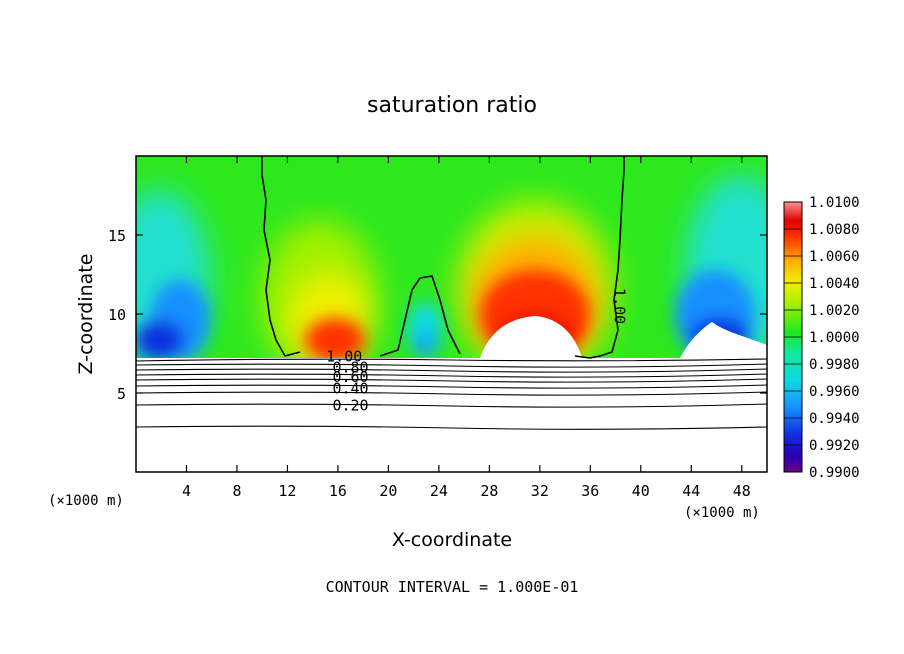 This screenshot has height=654, width=904. What do you see at coordinates (834, 311) in the screenshot?
I see `colorbar-label: 1.0020` at bounding box center [834, 311].